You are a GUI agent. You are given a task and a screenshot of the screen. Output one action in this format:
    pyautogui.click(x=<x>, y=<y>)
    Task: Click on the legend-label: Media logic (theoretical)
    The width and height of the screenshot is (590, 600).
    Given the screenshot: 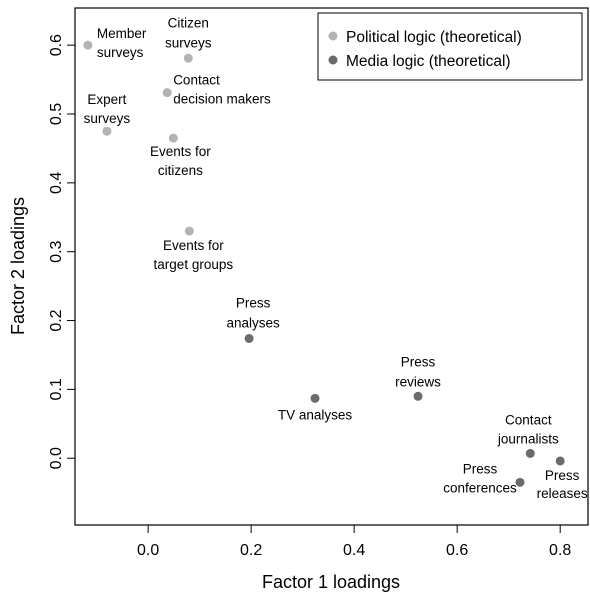 What is the action you would take?
    pyautogui.click(x=428, y=61)
    